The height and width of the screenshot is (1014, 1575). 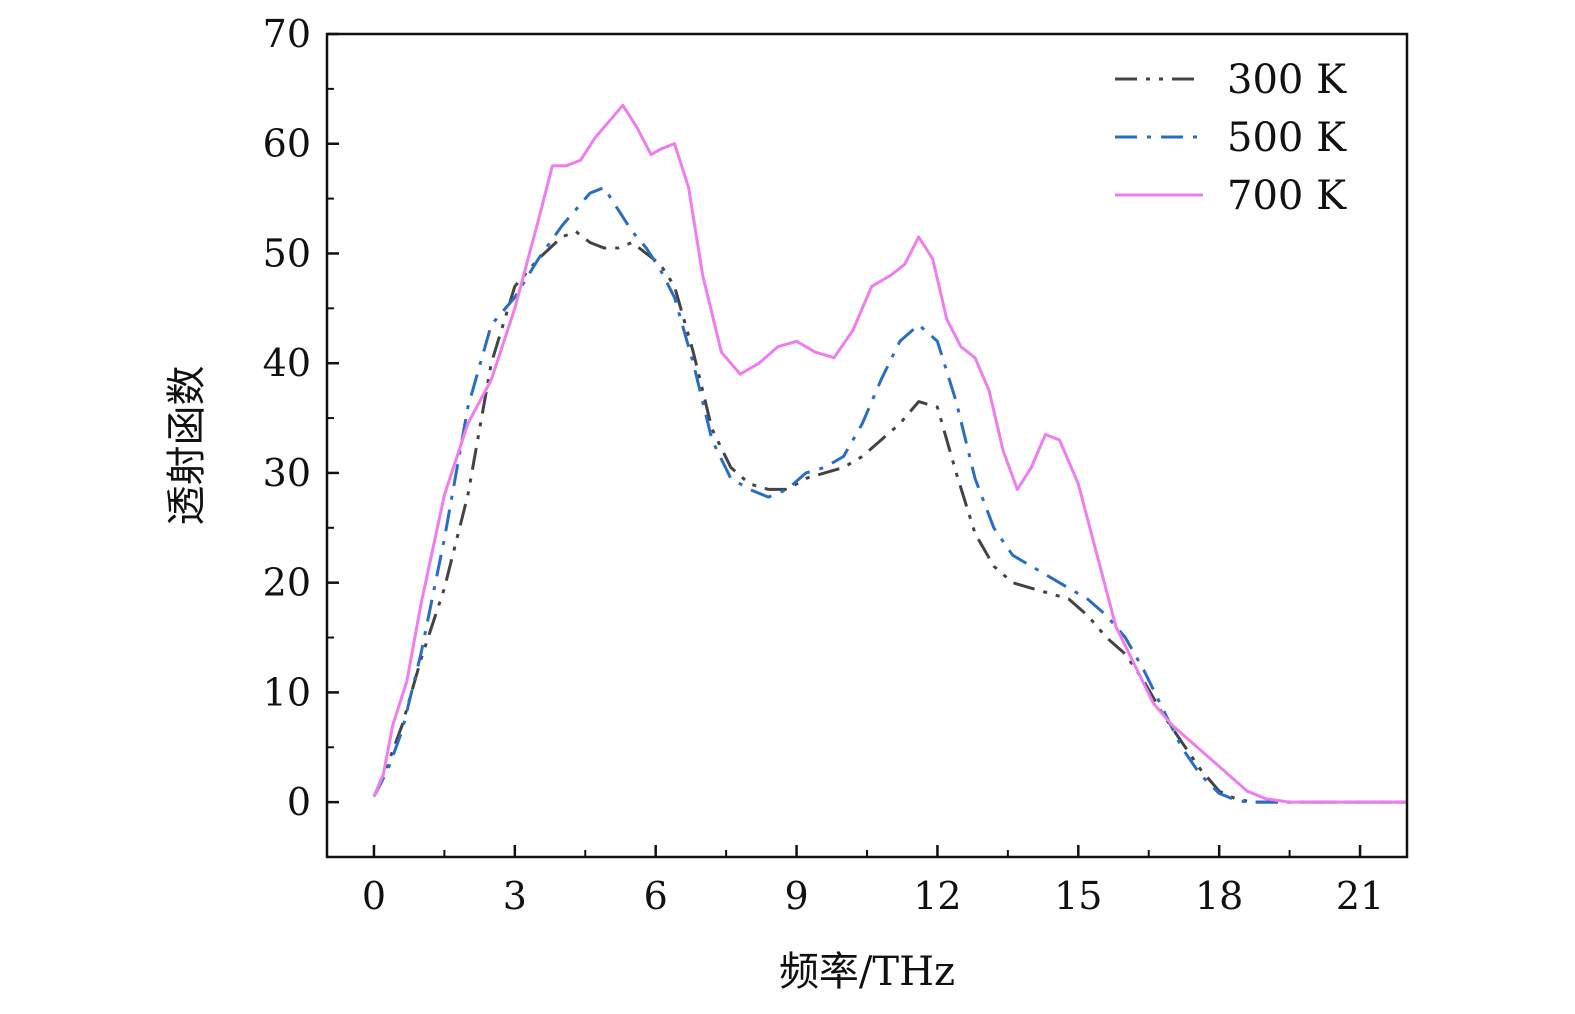 I want to click on y-axis-title: 透射函数, so click(x=187, y=446).